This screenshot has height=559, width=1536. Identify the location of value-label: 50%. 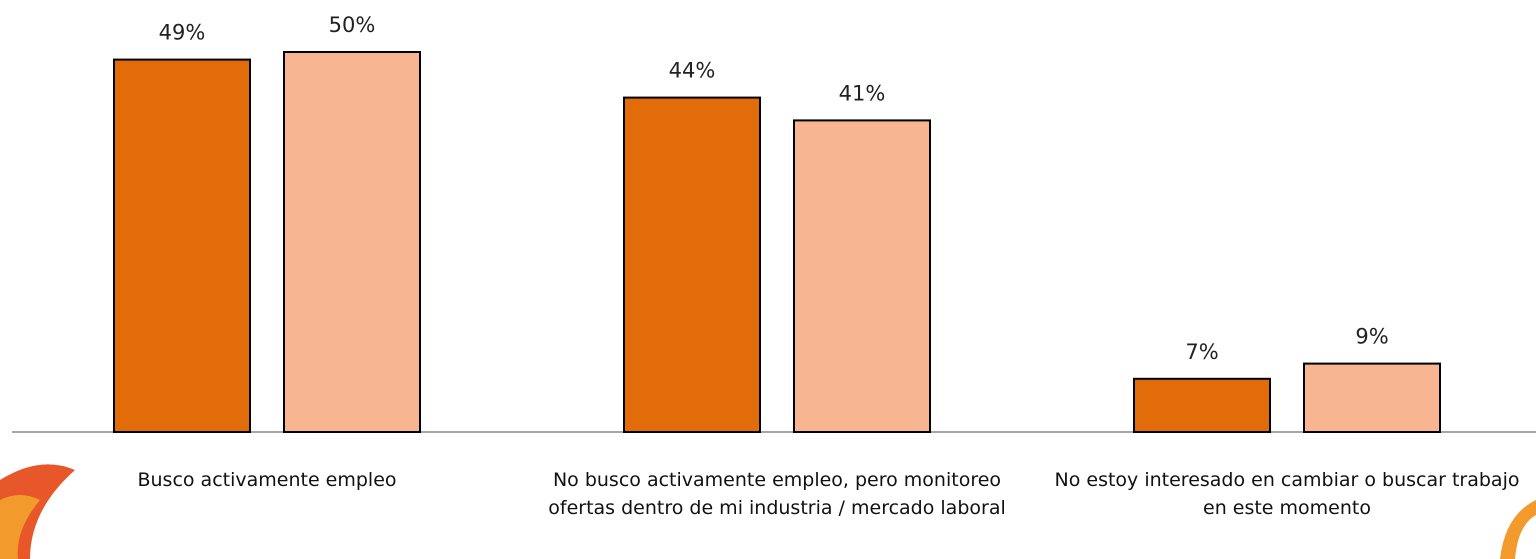
(352, 25).